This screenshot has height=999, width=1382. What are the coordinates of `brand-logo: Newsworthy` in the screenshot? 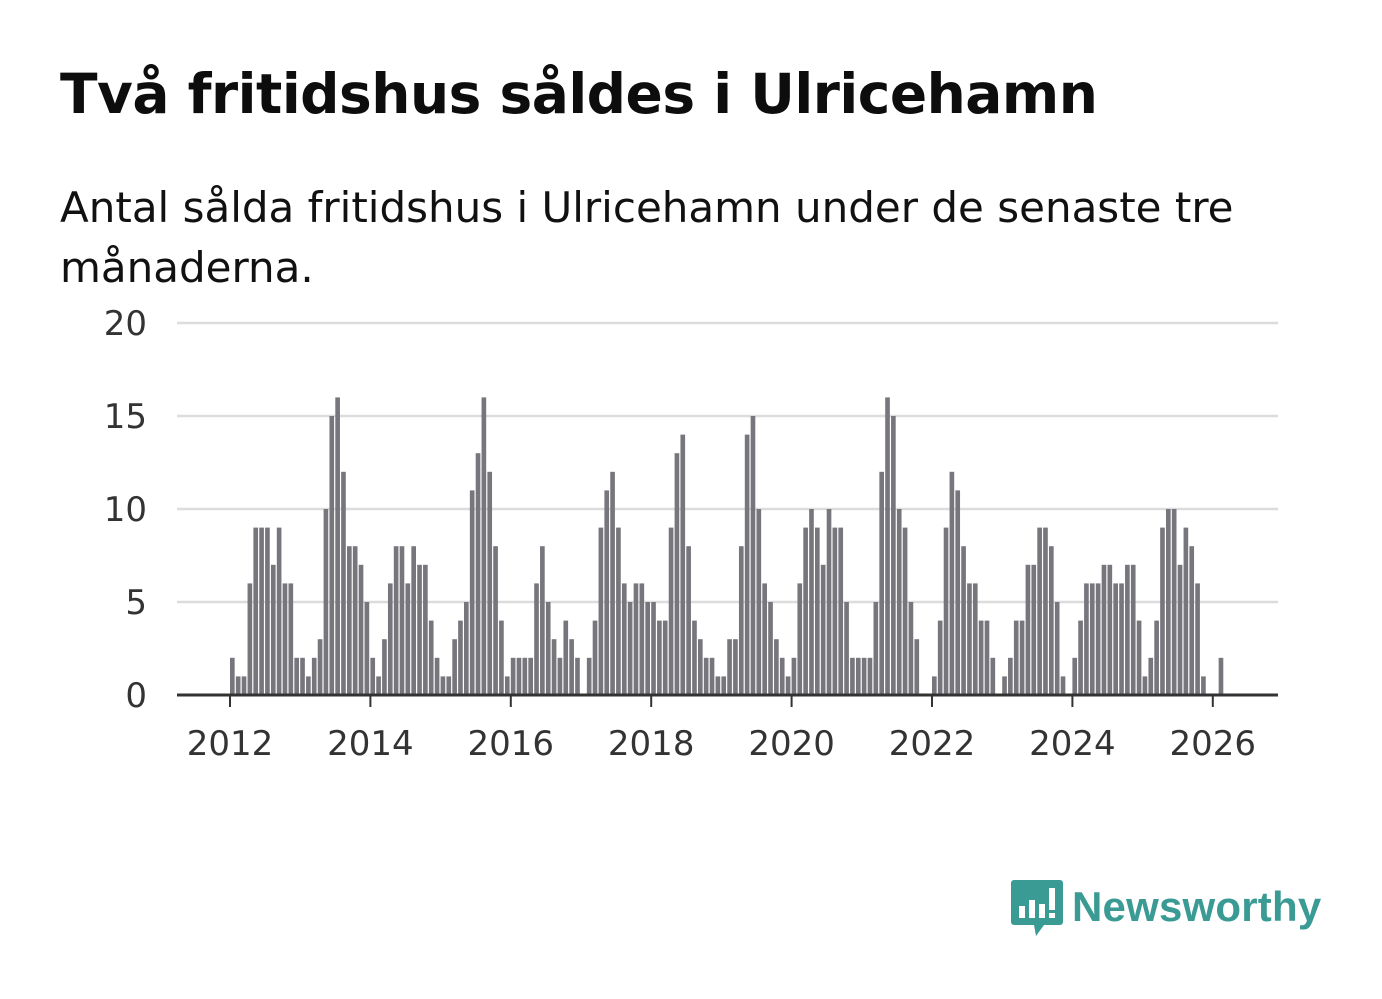 It's located at (1165, 907).